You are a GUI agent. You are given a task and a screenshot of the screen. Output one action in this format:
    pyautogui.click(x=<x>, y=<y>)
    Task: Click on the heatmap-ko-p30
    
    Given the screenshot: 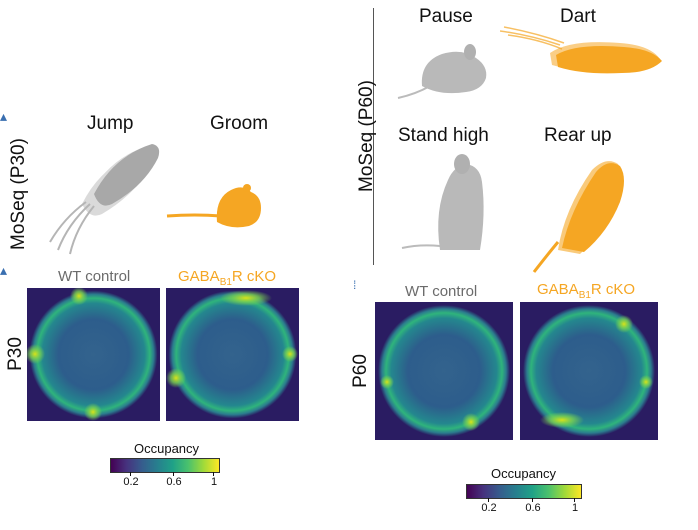 What is the action you would take?
    pyautogui.click(x=232, y=354)
    